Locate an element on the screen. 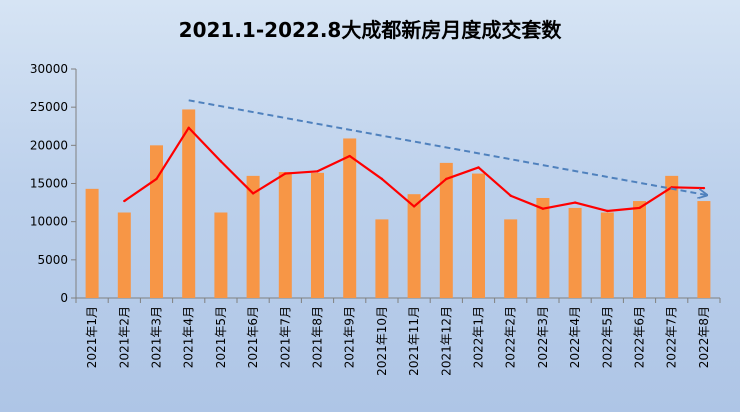  x-tick-label: 2021年8月 is located at coordinates (318, 337).